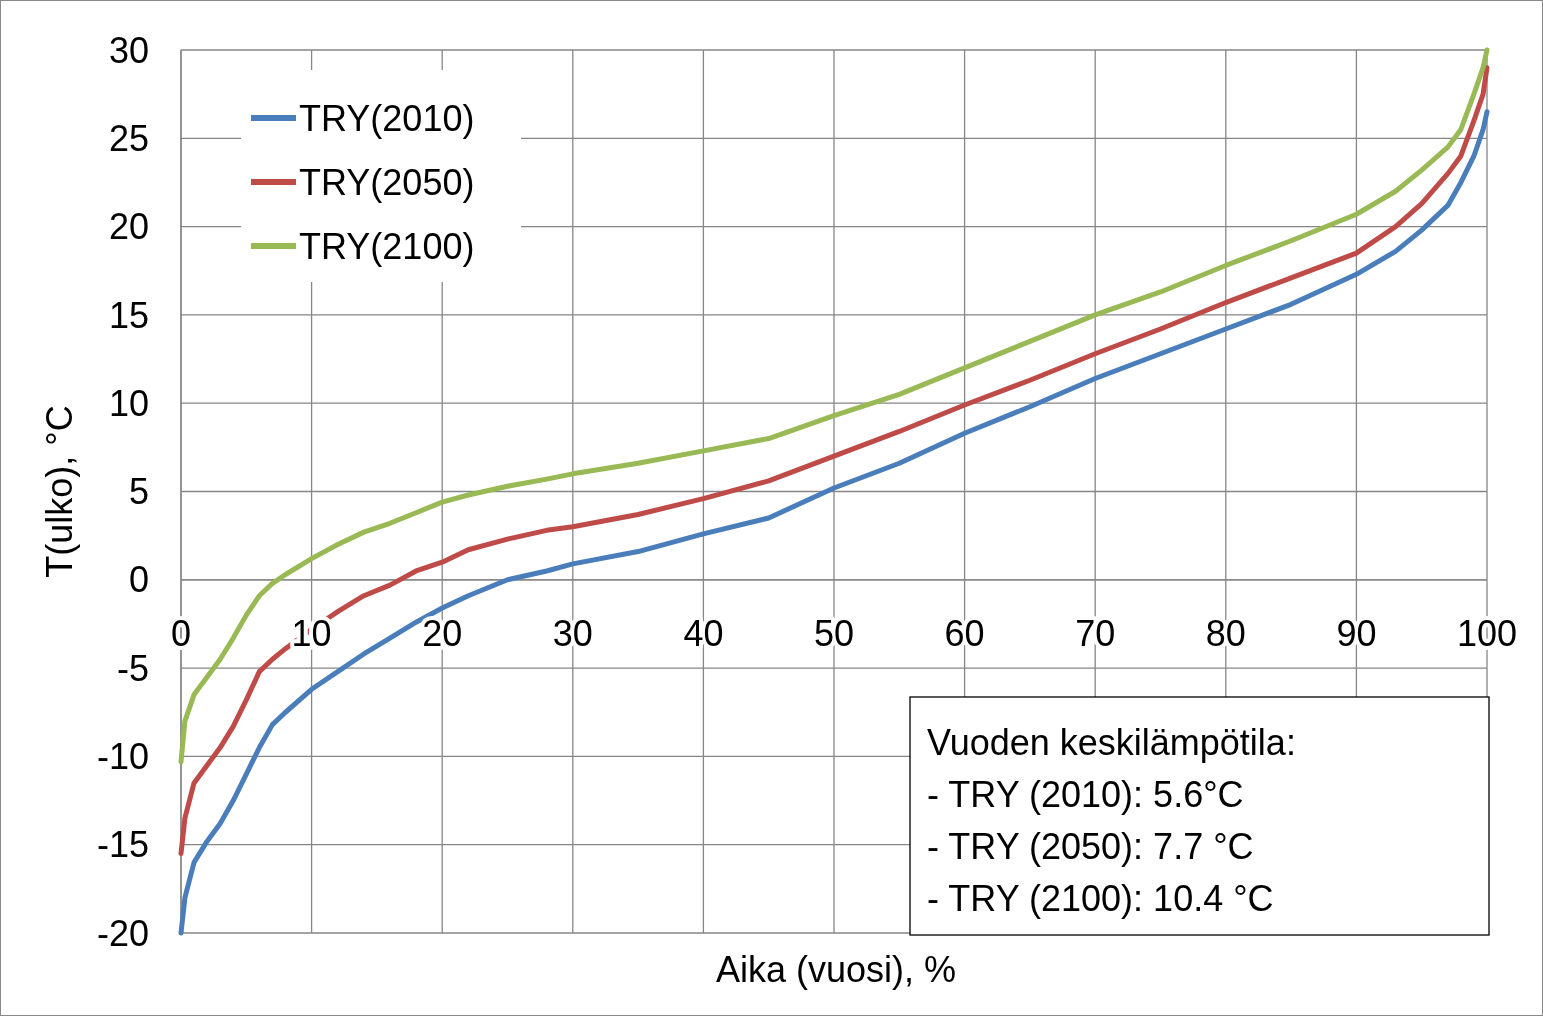 The width and height of the screenshot is (1543, 1016). I want to click on x-tick-label: 30, so click(572, 633).